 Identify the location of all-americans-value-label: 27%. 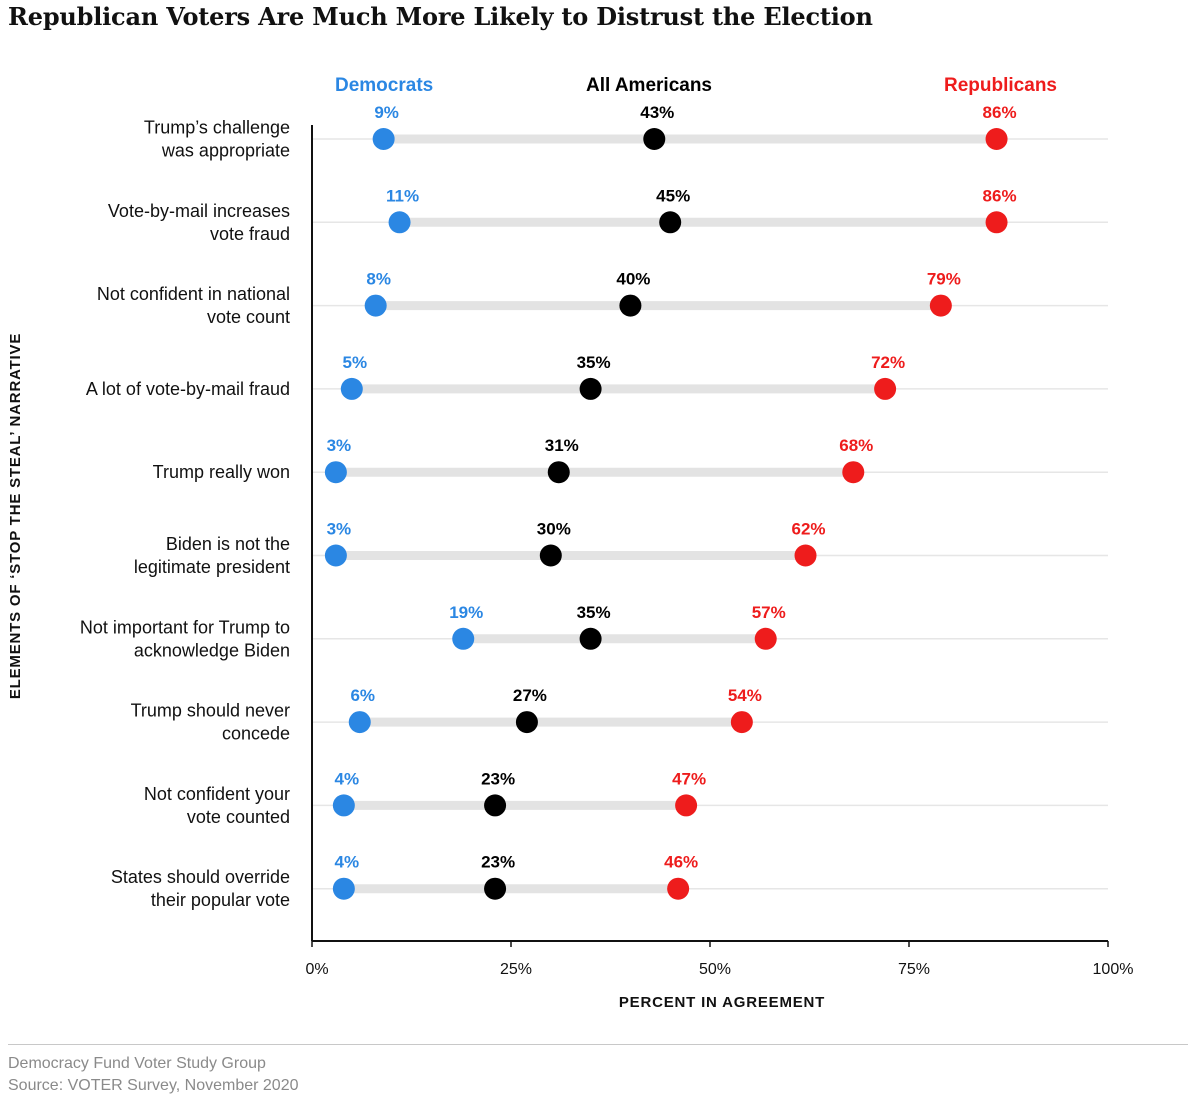
(530, 695).